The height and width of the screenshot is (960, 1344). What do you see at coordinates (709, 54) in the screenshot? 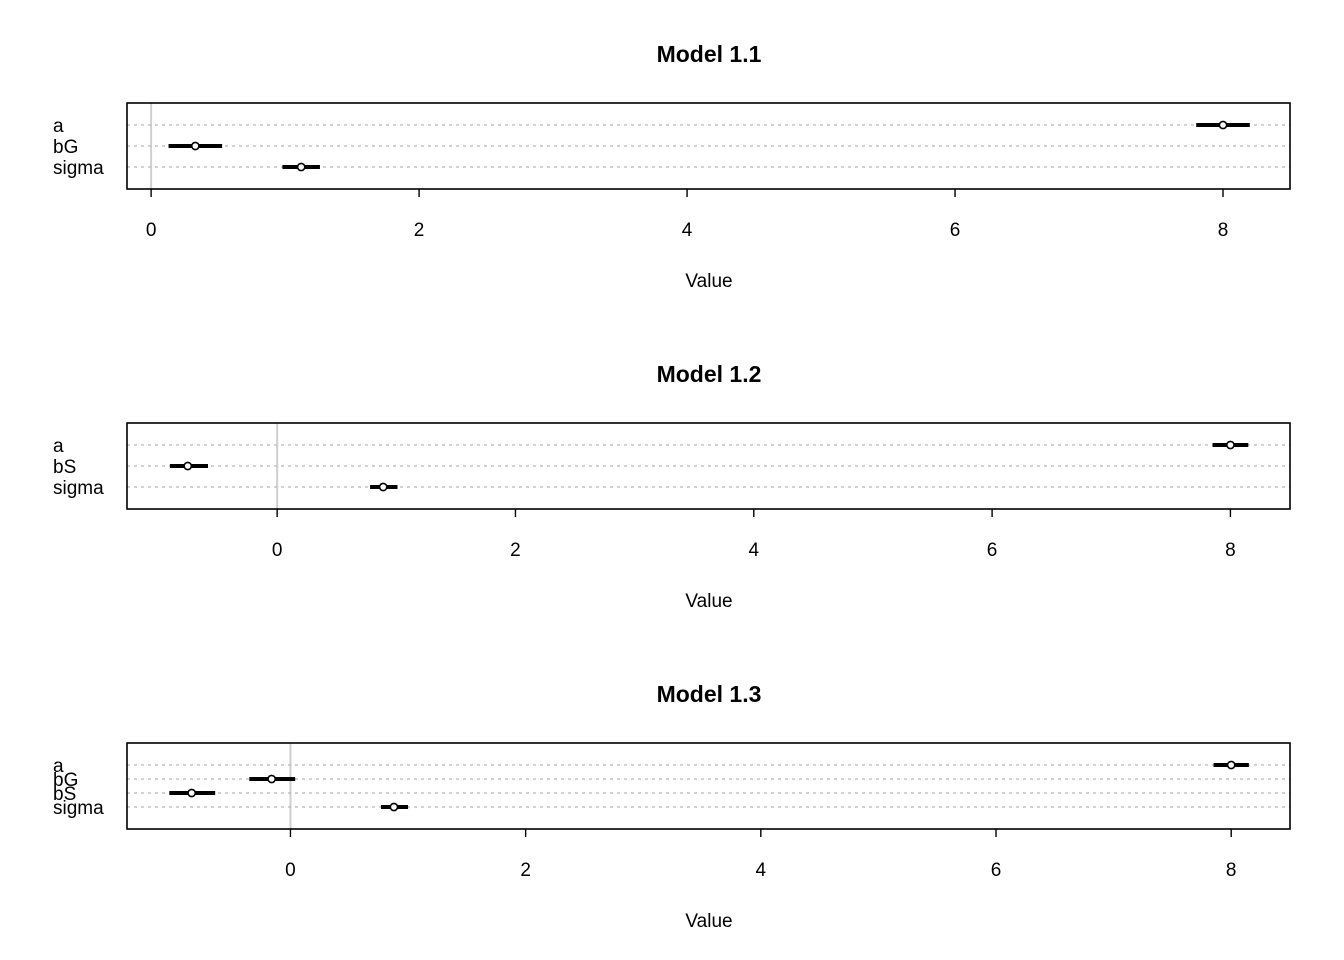
I see `chart-title: Model 1.1` at bounding box center [709, 54].